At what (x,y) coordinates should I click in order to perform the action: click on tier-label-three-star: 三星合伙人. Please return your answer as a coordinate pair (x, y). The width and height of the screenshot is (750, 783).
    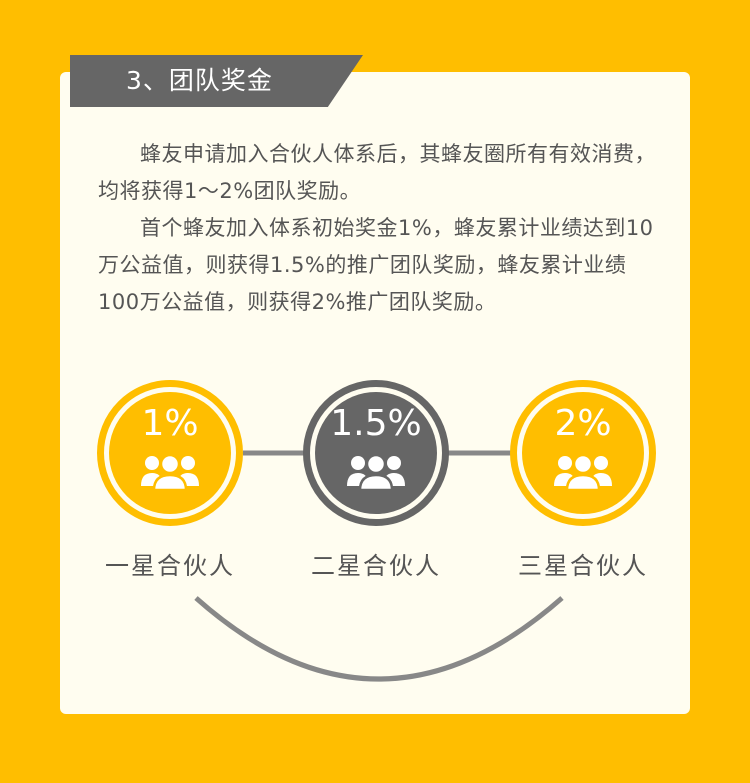
    Looking at the image, I should click on (583, 566).